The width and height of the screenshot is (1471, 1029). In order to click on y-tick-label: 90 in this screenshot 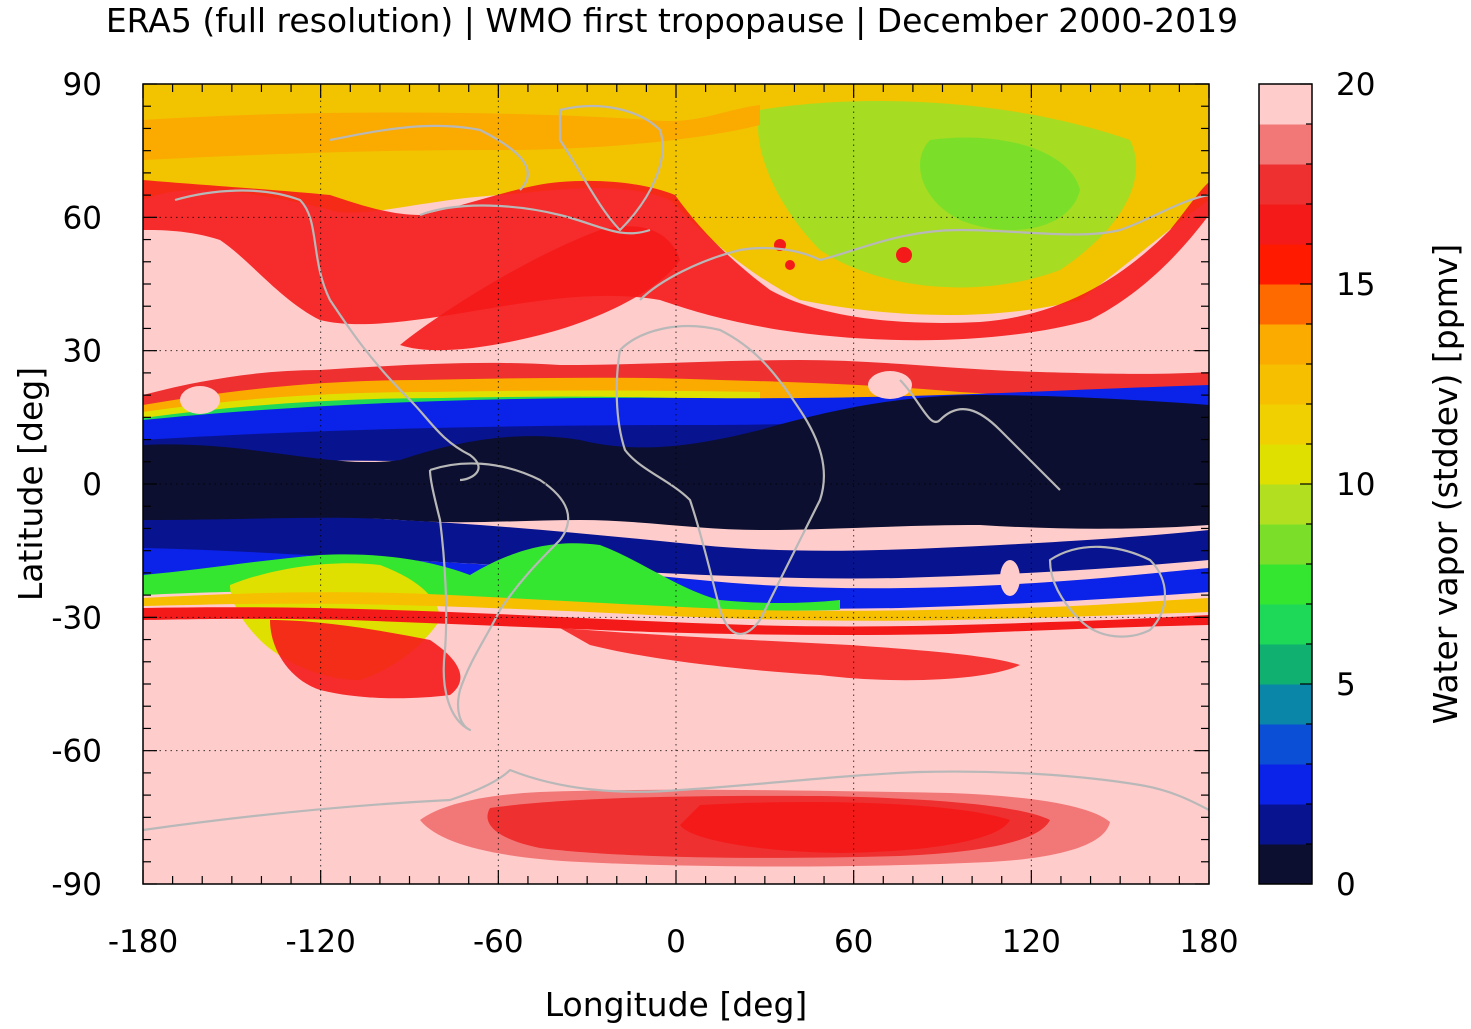, I will do `click(82, 85)`.